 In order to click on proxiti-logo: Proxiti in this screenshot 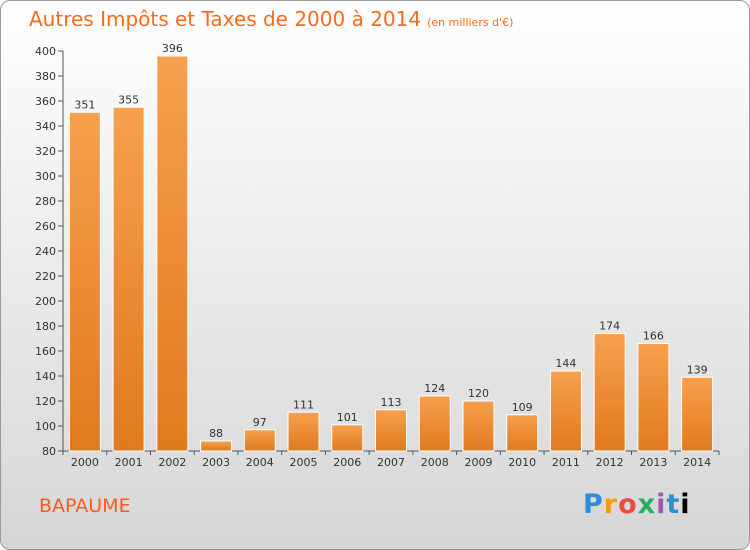, I will do `click(637, 504)`.